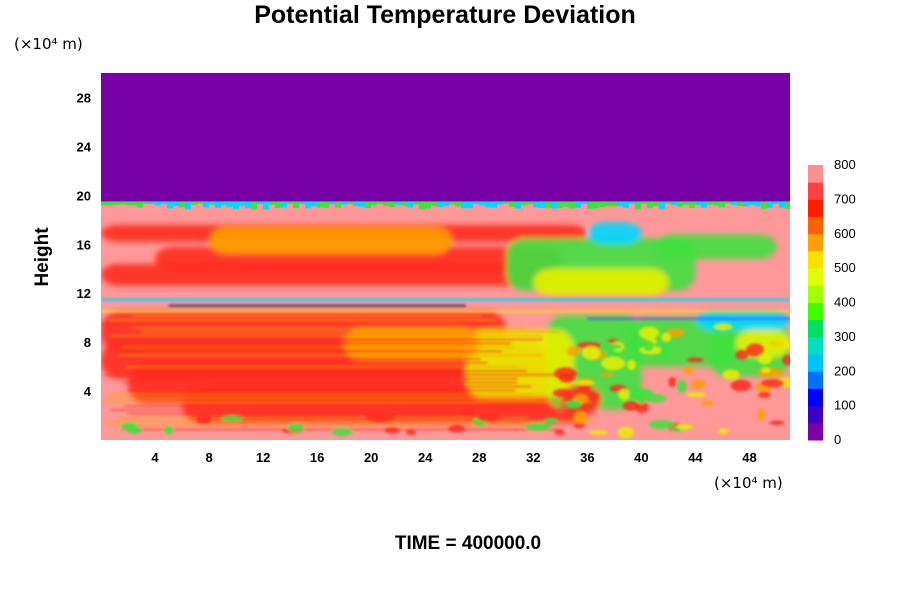 This screenshot has width=900, height=600. Describe the element at coordinates (479, 457) in the screenshot. I see `x-tick-label: 28` at that location.